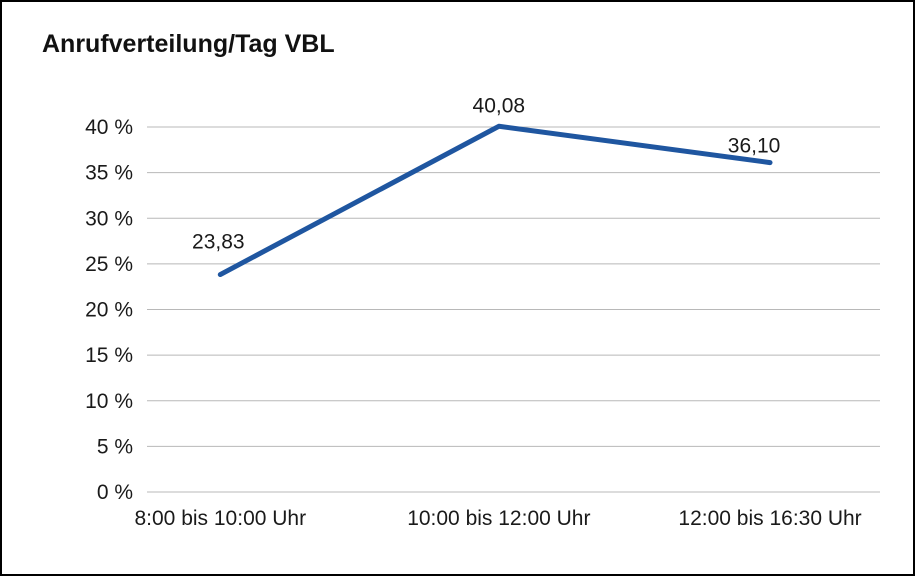 The width and height of the screenshot is (915, 576). I want to click on x-tick-label: 12:00 bis 16:30 Uhr, so click(769, 518).